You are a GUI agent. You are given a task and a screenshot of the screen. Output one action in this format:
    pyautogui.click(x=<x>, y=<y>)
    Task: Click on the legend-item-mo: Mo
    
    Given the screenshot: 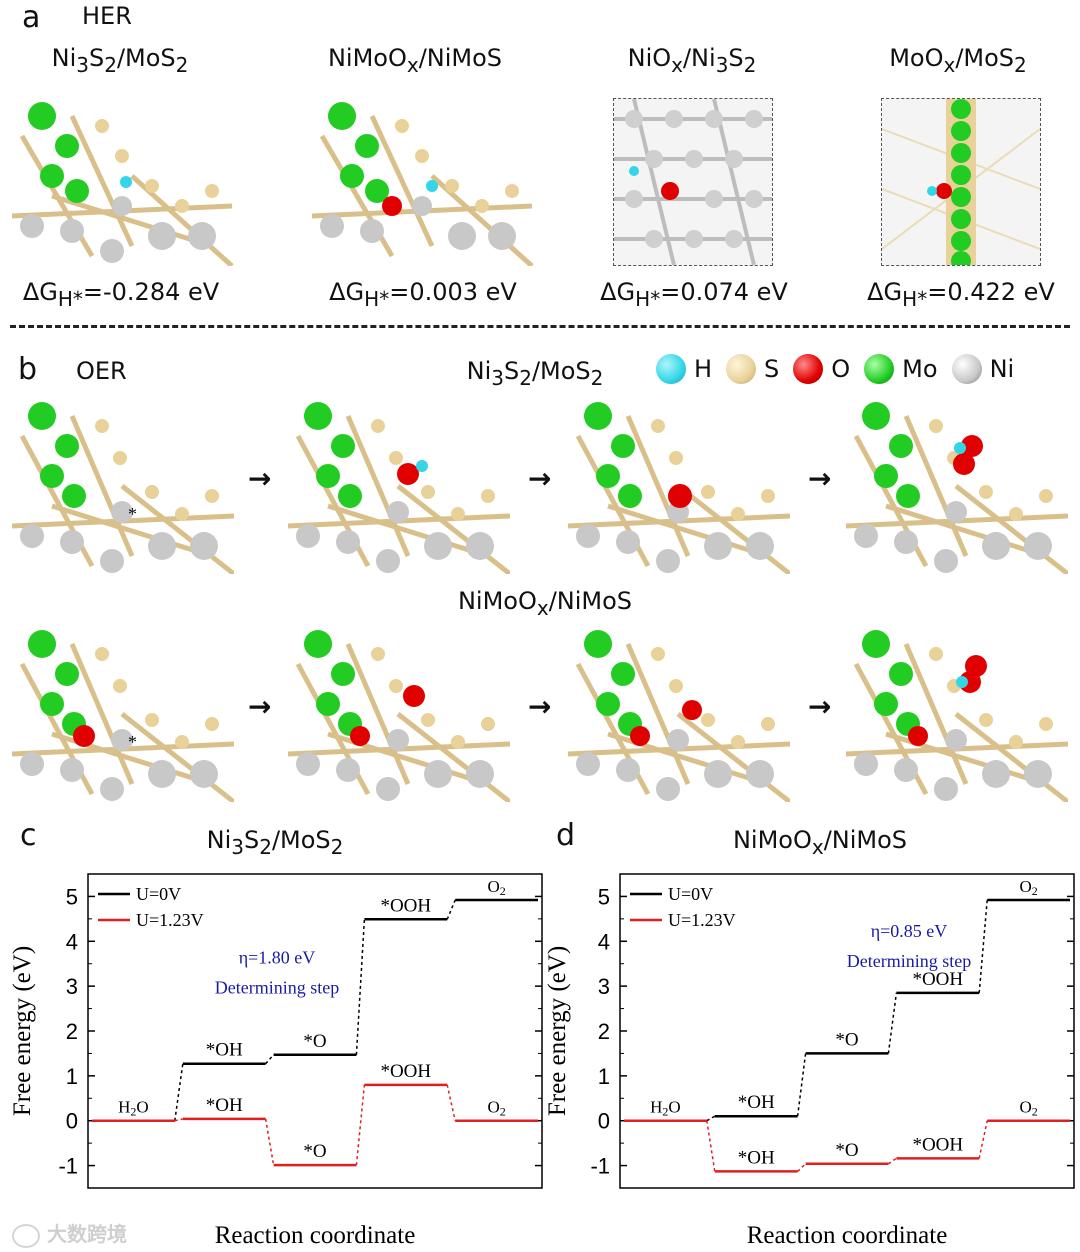 What is the action you would take?
    pyautogui.click(x=901, y=369)
    